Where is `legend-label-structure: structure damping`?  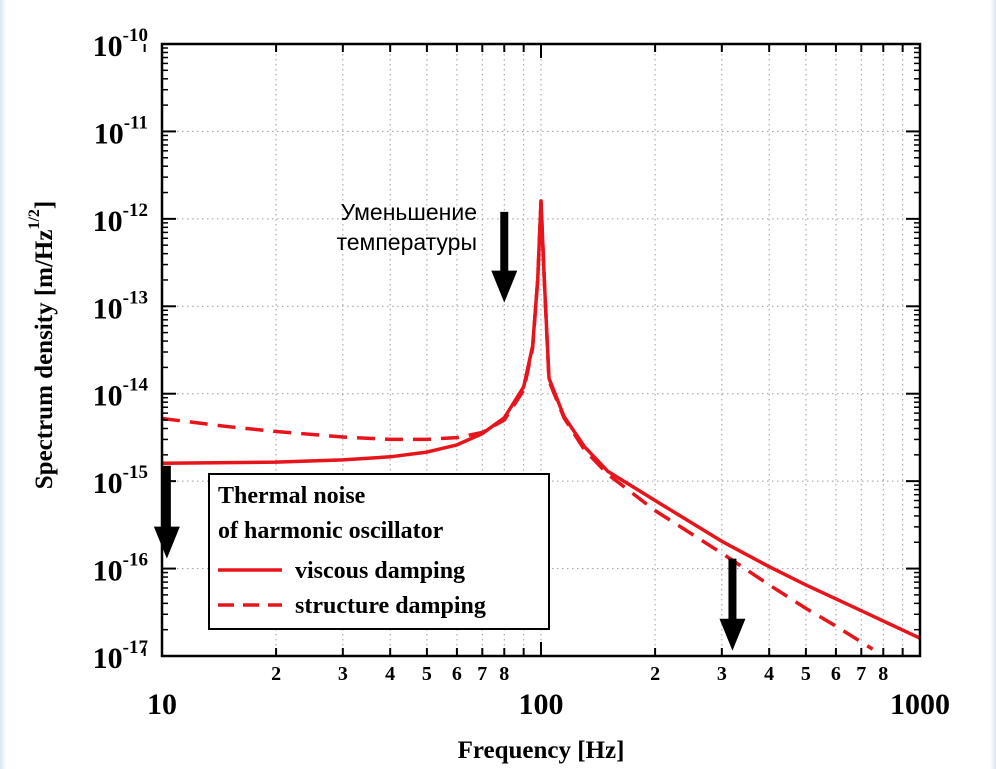 legend-label-structure: structure damping is located at coordinates (390, 606).